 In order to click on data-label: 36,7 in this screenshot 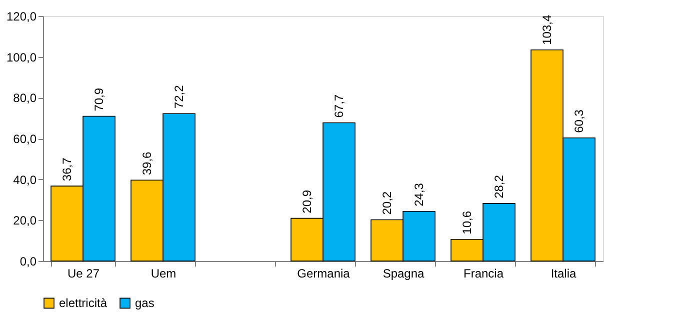, I will do `click(67, 169)`.